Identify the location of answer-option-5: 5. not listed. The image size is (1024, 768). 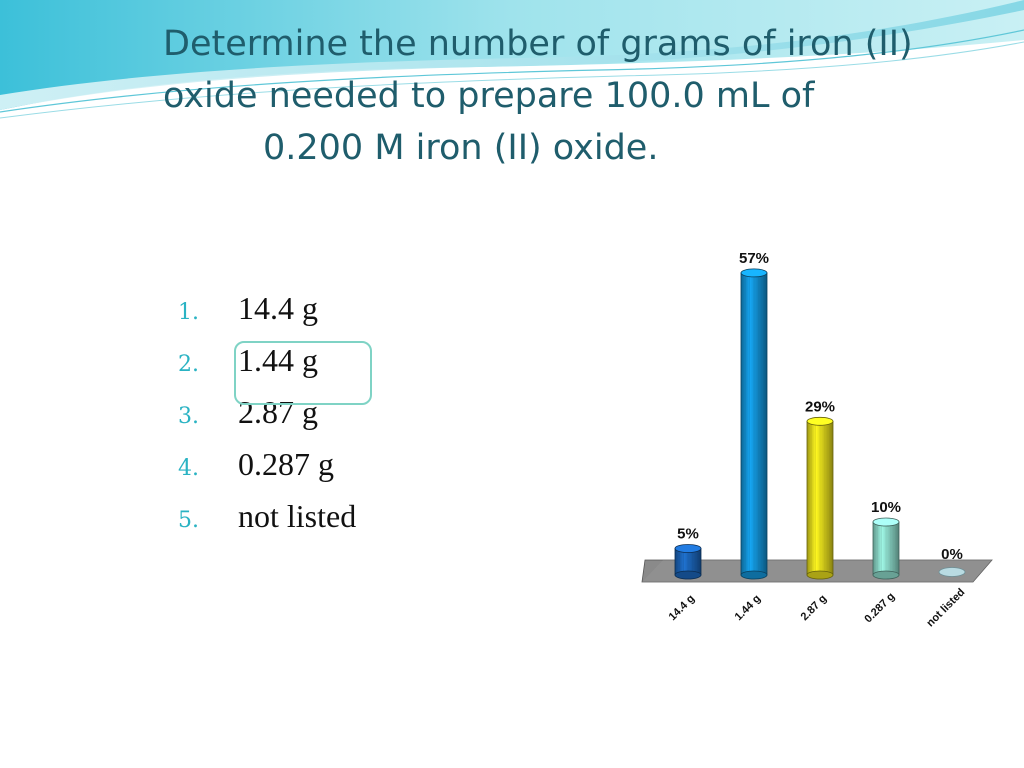
(267, 524).